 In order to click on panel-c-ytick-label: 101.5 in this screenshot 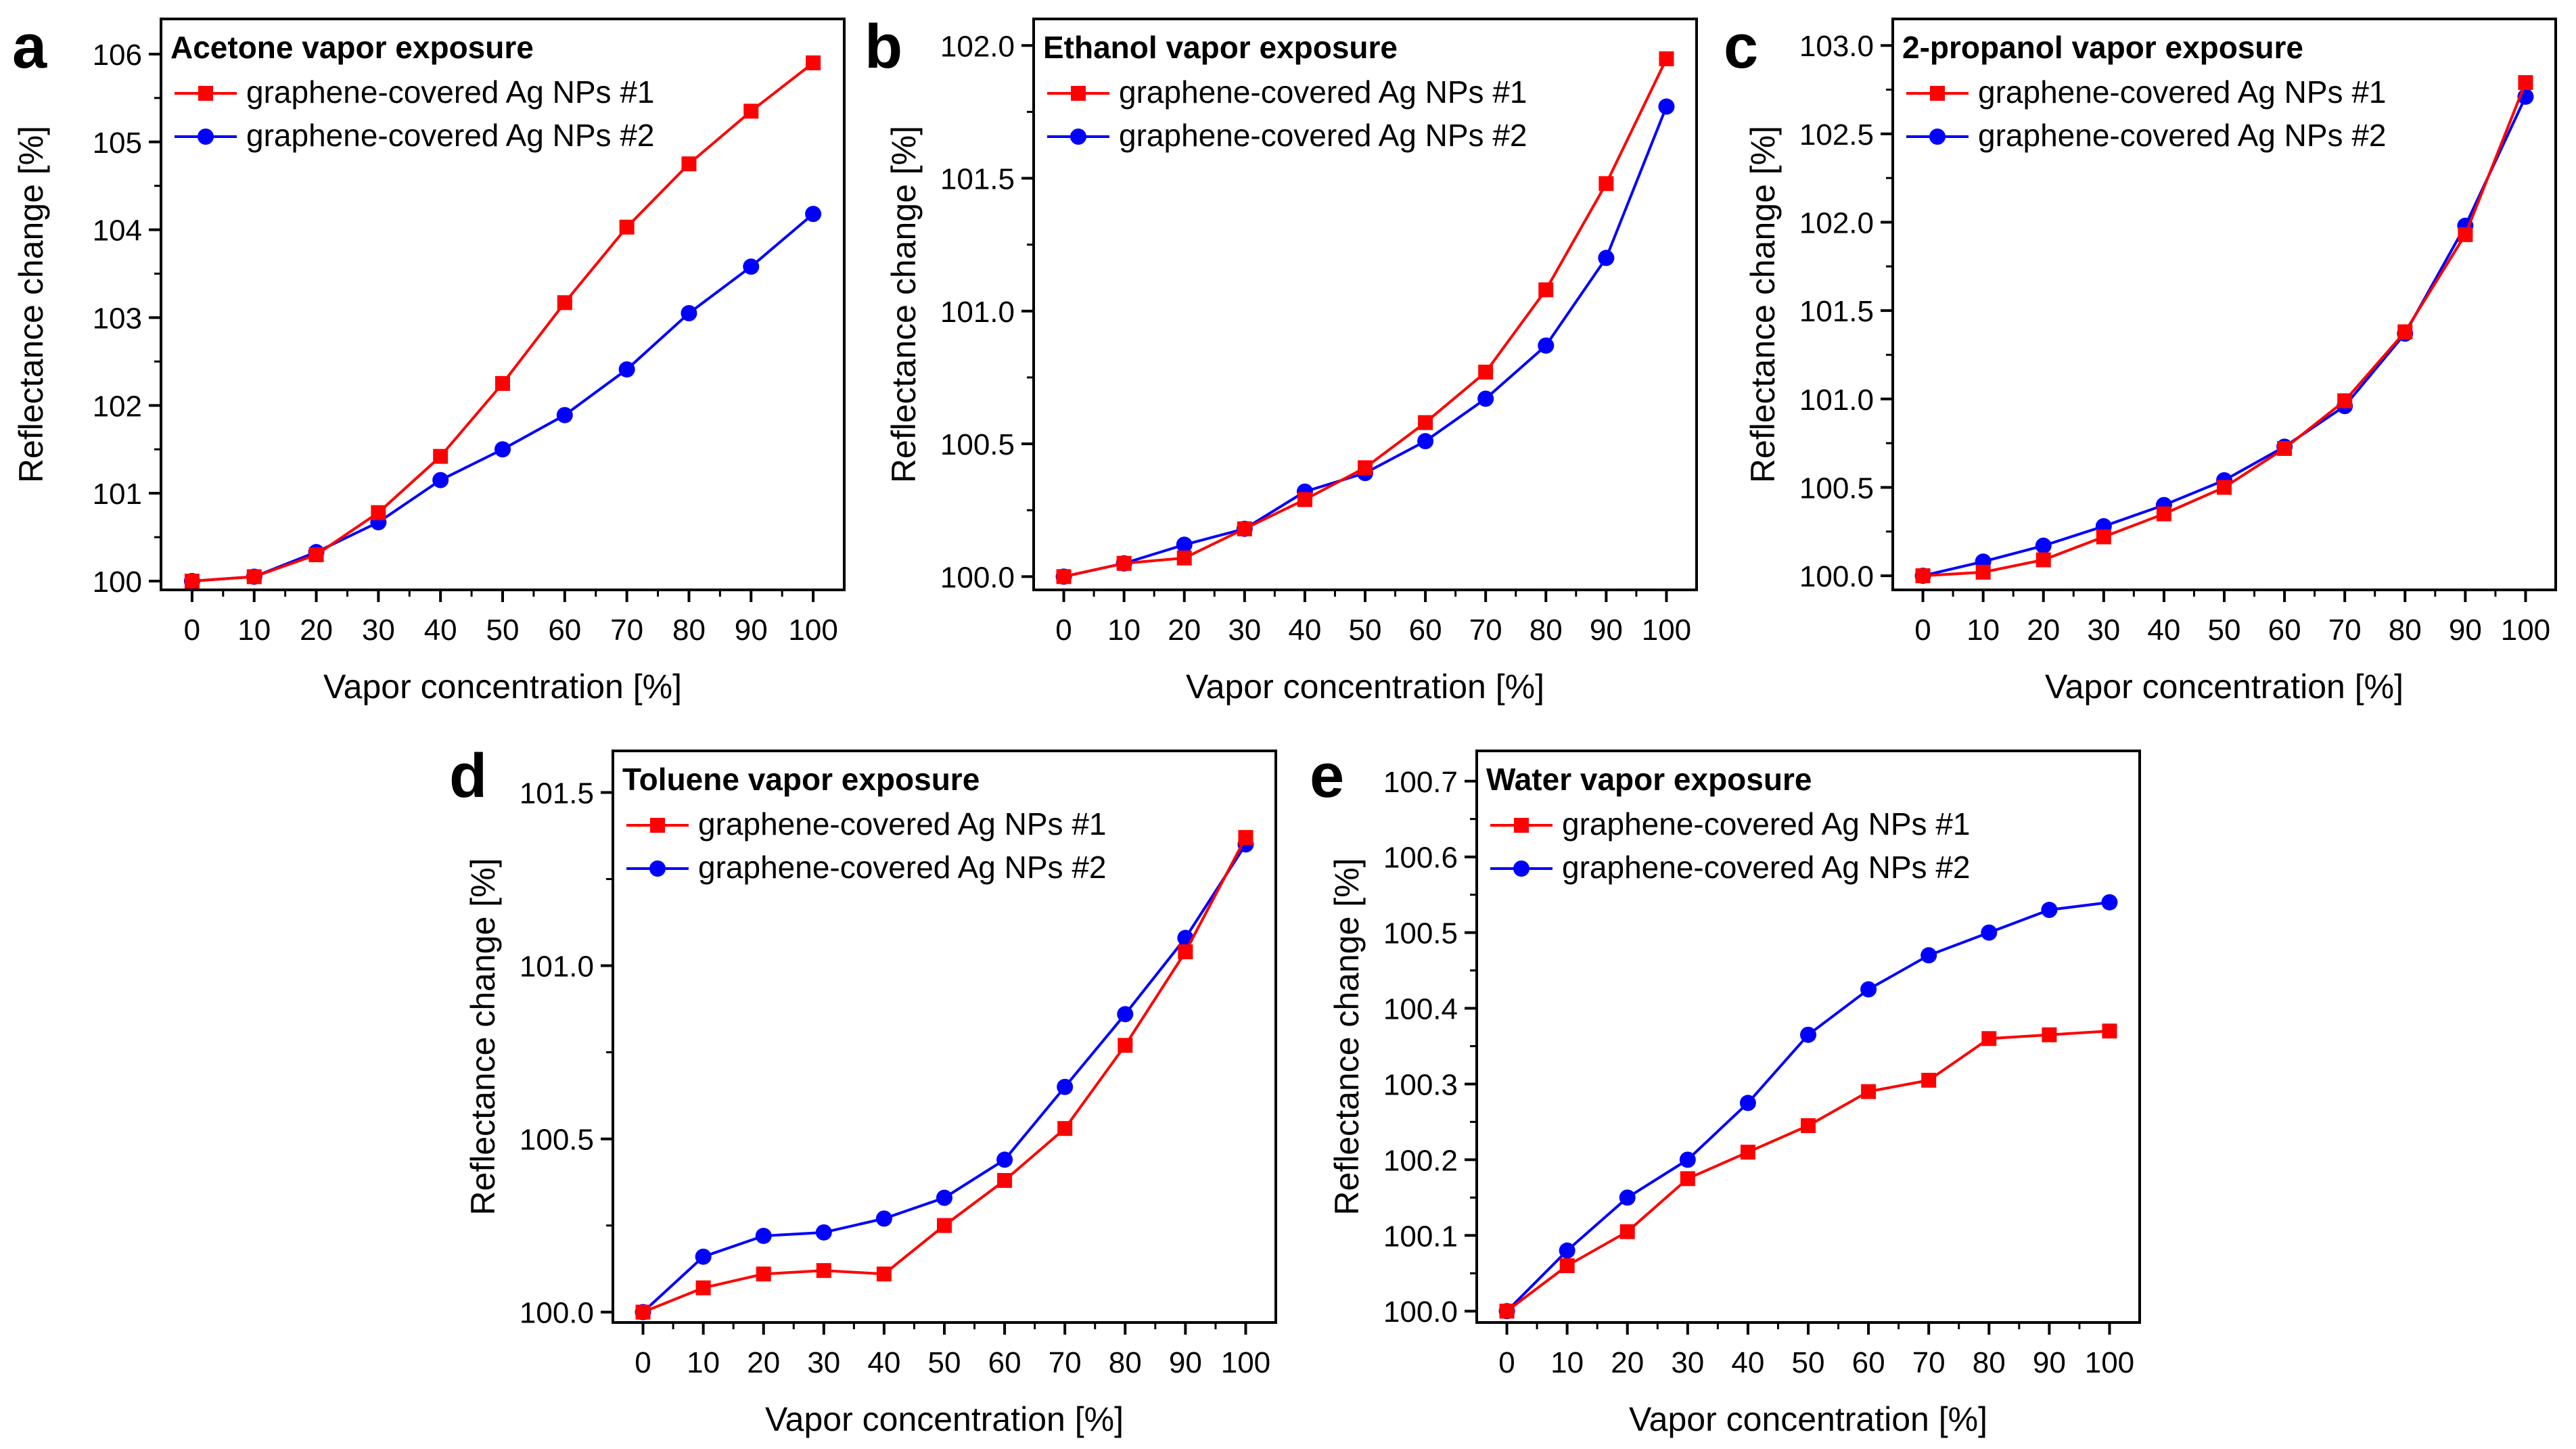, I will do `click(1836, 311)`.